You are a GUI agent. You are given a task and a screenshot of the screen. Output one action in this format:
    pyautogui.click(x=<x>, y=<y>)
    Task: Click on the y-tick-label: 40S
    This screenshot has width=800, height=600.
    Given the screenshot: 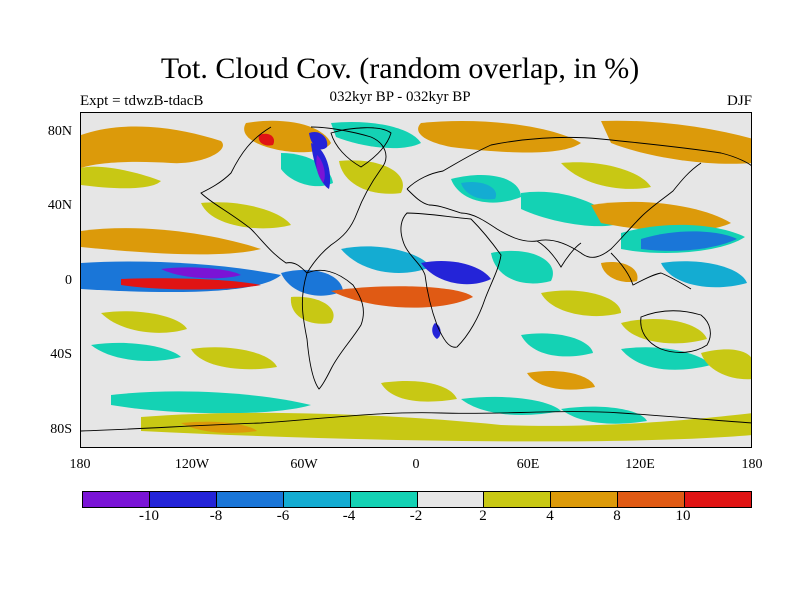 What is the action you would take?
    pyautogui.click(x=61, y=354)
    